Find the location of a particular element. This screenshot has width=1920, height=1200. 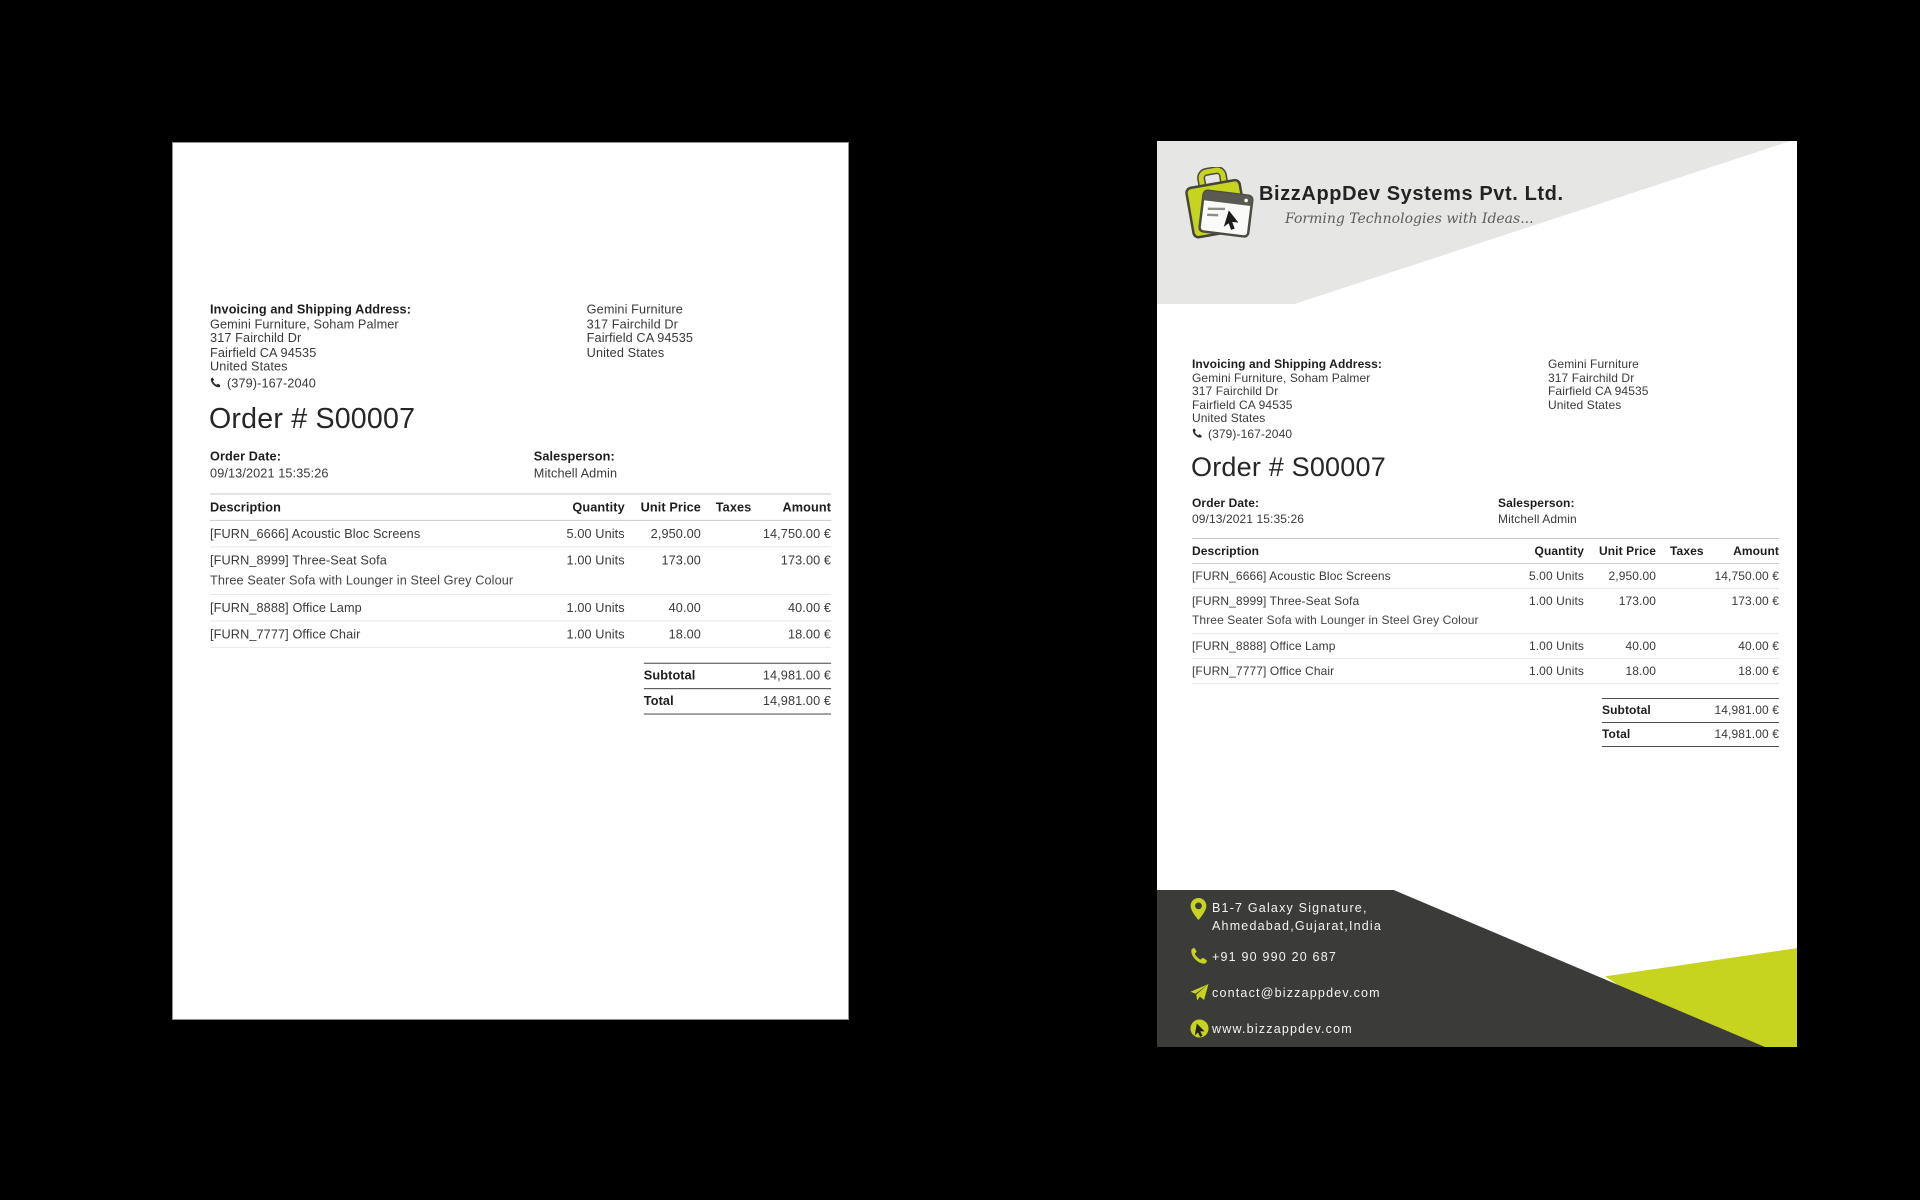

col-header-taxes: Taxes is located at coordinates (1685, 550).